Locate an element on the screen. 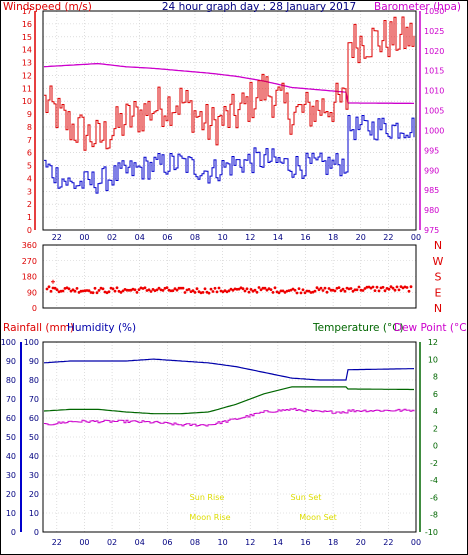  direction-degree-ticks: 0 90 180 270 360 is located at coordinates (29, 277).